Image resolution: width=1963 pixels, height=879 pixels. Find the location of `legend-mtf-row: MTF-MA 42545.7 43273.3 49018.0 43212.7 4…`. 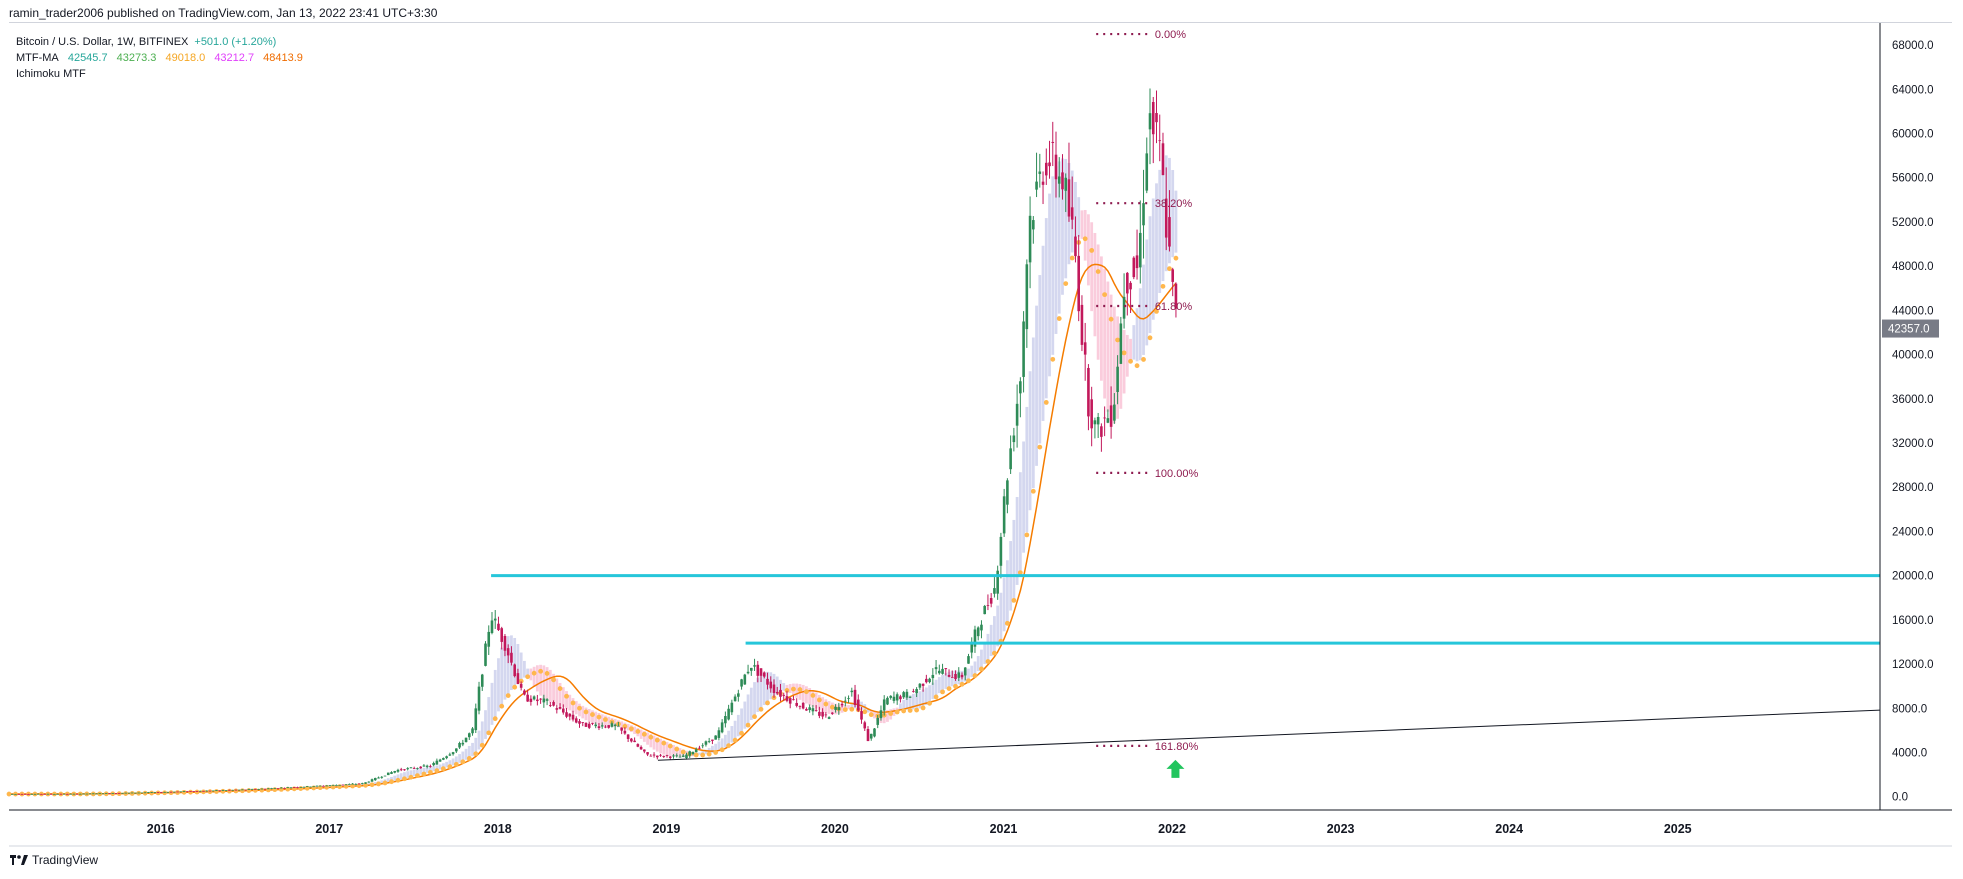

legend-mtf-row: MTF-MA 42545.7 43273.3 49018.0 43212.7 4… is located at coordinates (162, 58).